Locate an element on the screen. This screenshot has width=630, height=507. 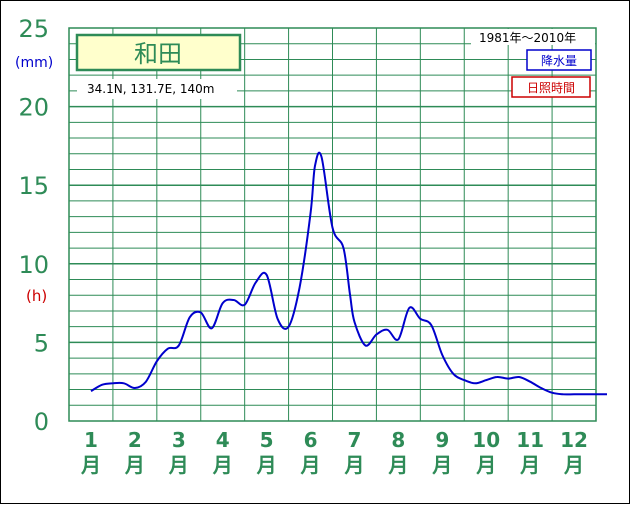
month-number-label: 12 is located at coordinates (574, 440).